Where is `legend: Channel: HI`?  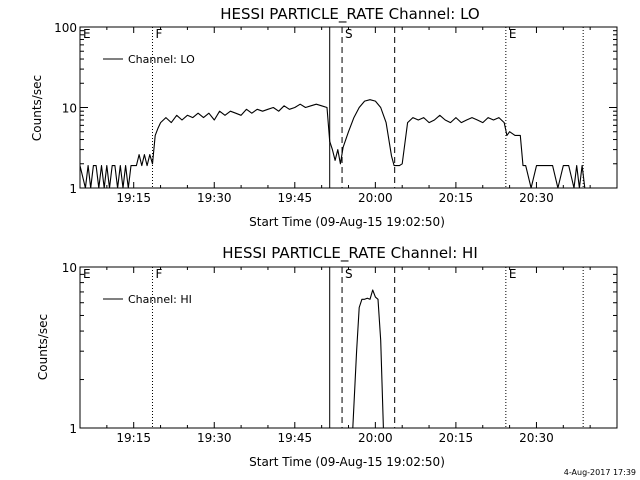 legend: Channel: HI is located at coordinates (147, 299).